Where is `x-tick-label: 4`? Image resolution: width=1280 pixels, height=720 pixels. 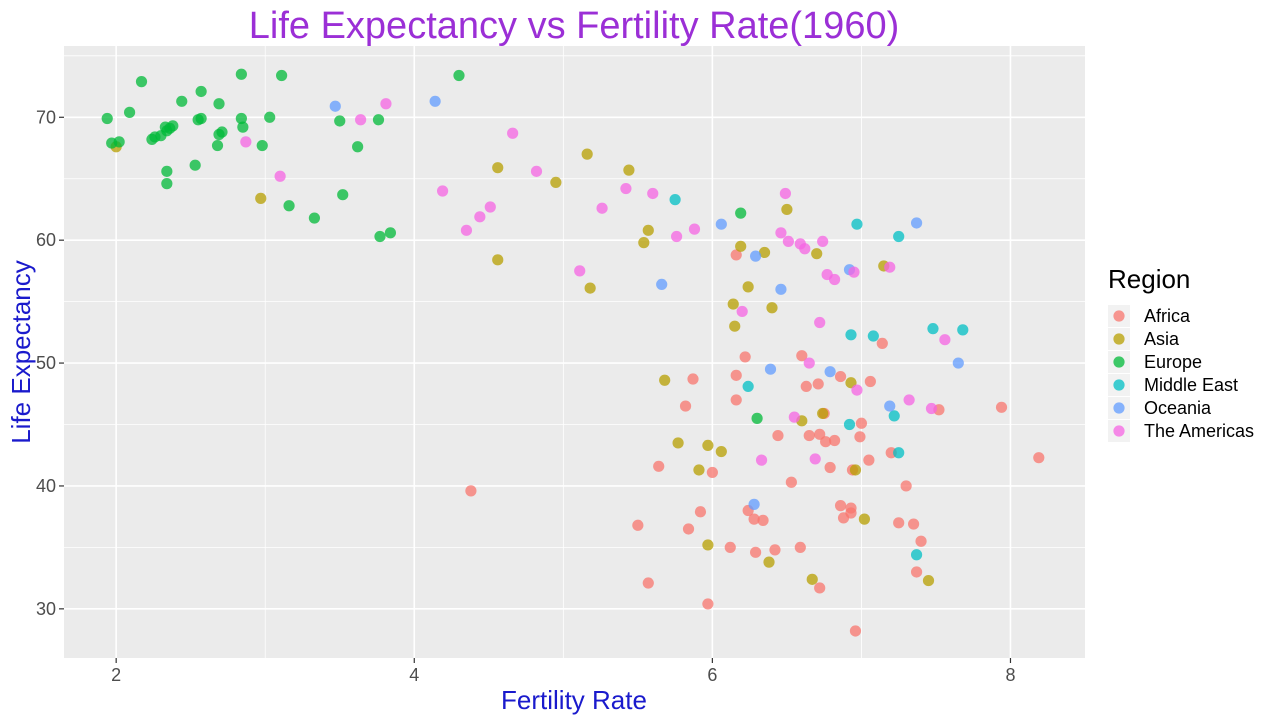
x-tick-label: 4 is located at coordinates (414, 675).